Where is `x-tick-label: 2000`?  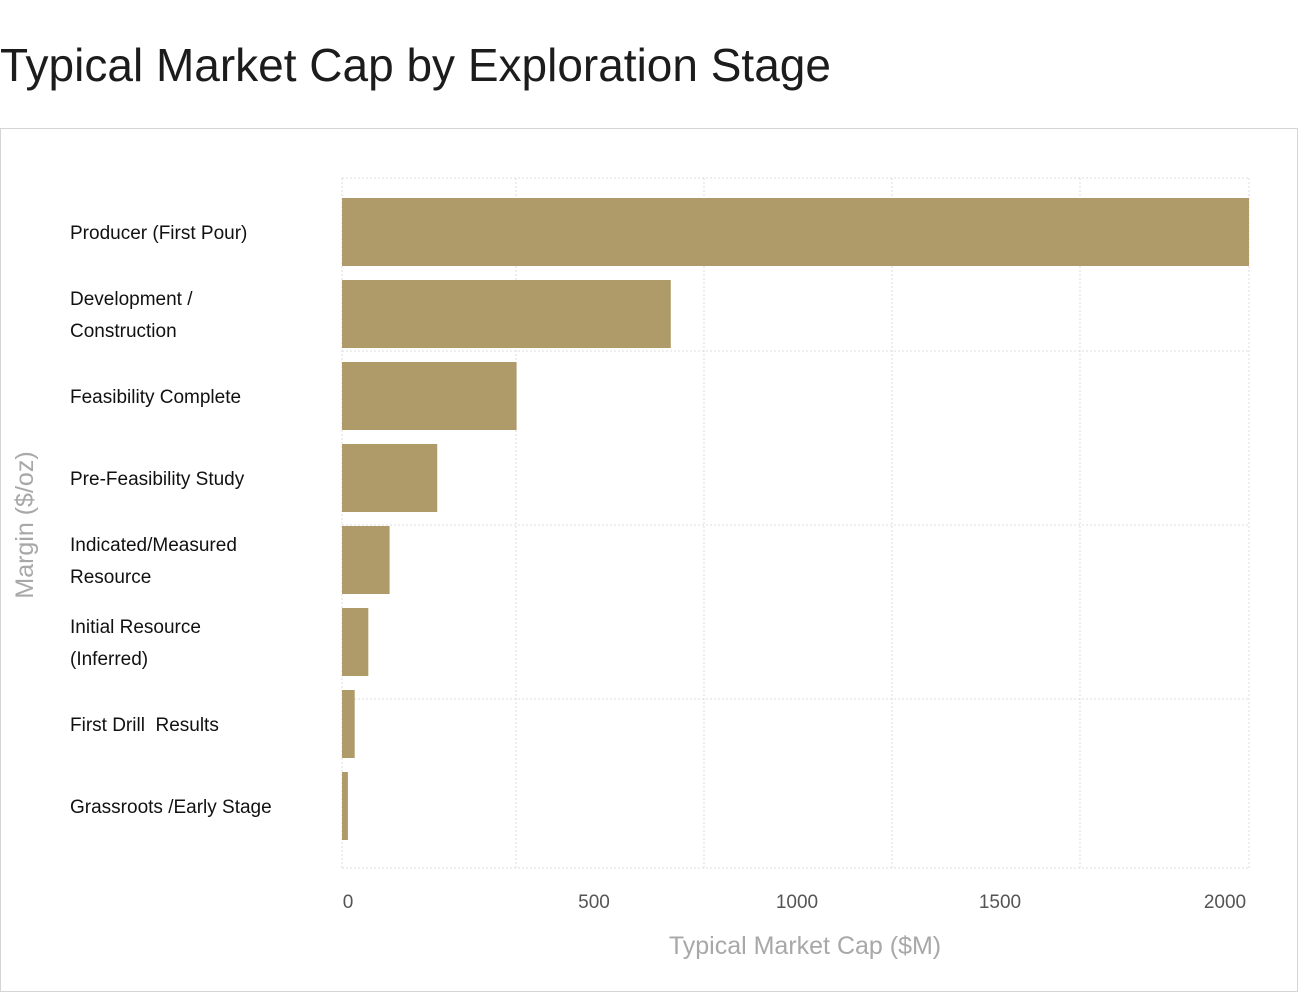 x-tick-label: 2000 is located at coordinates (1225, 902).